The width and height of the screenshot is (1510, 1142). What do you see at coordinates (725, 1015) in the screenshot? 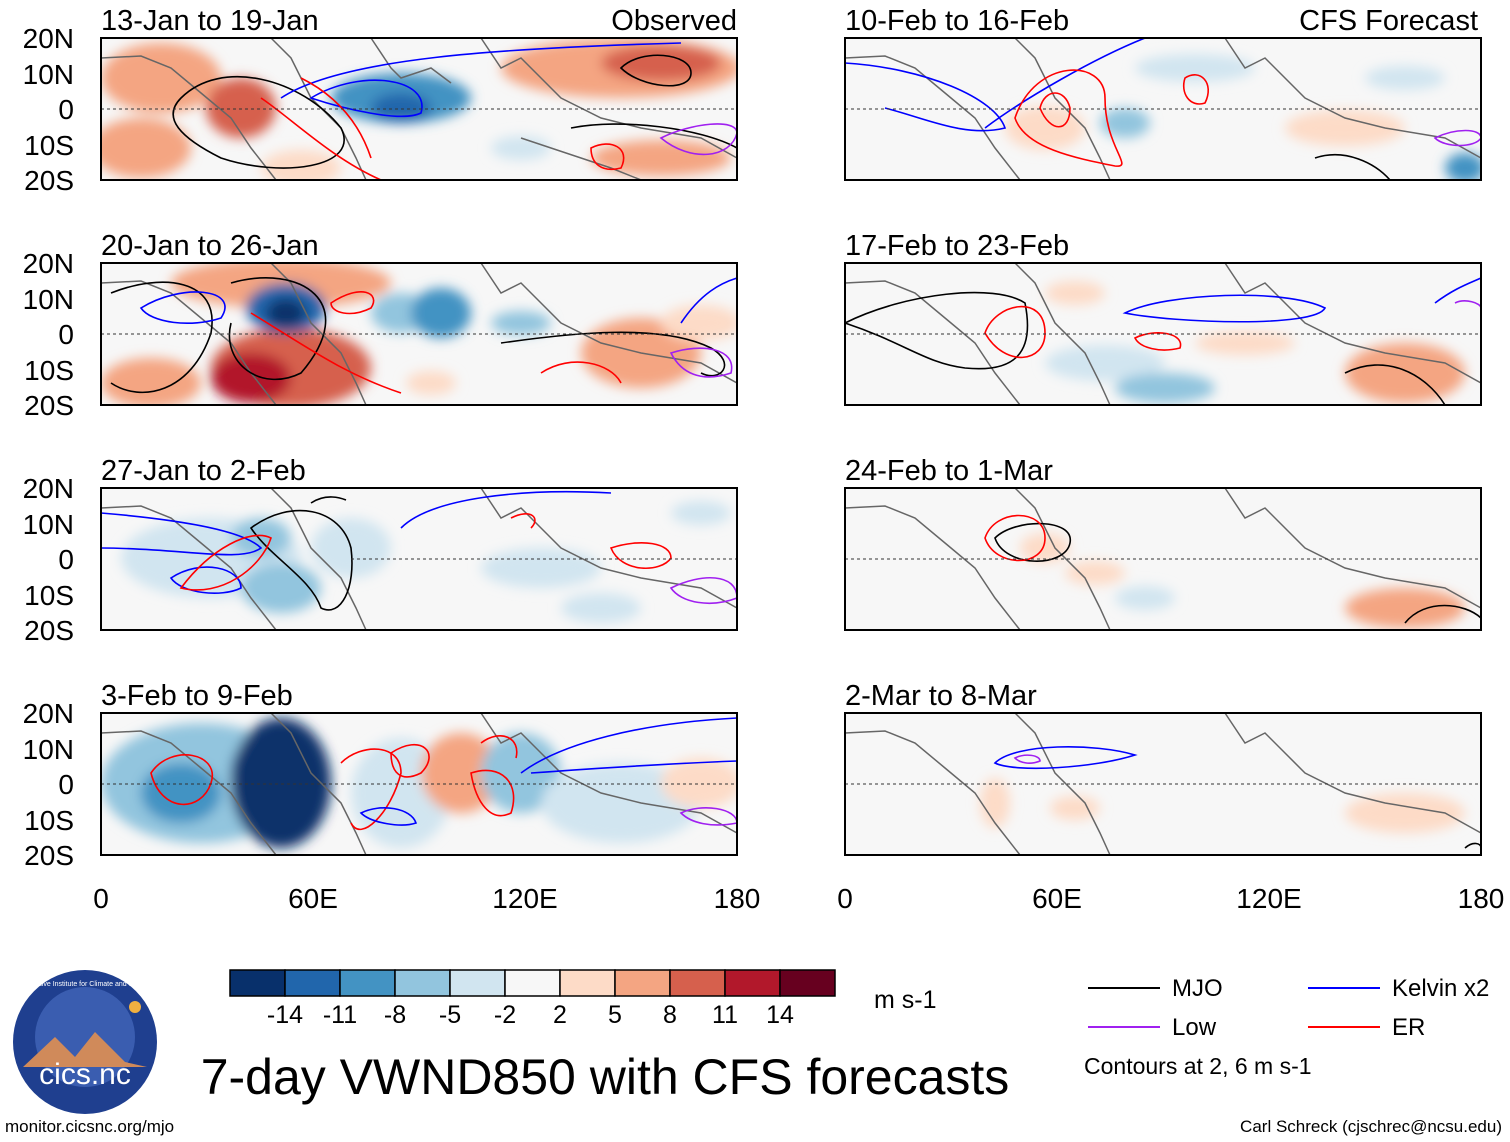
I see `colorbar-tick-label: 11` at bounding box center [725, 1015].